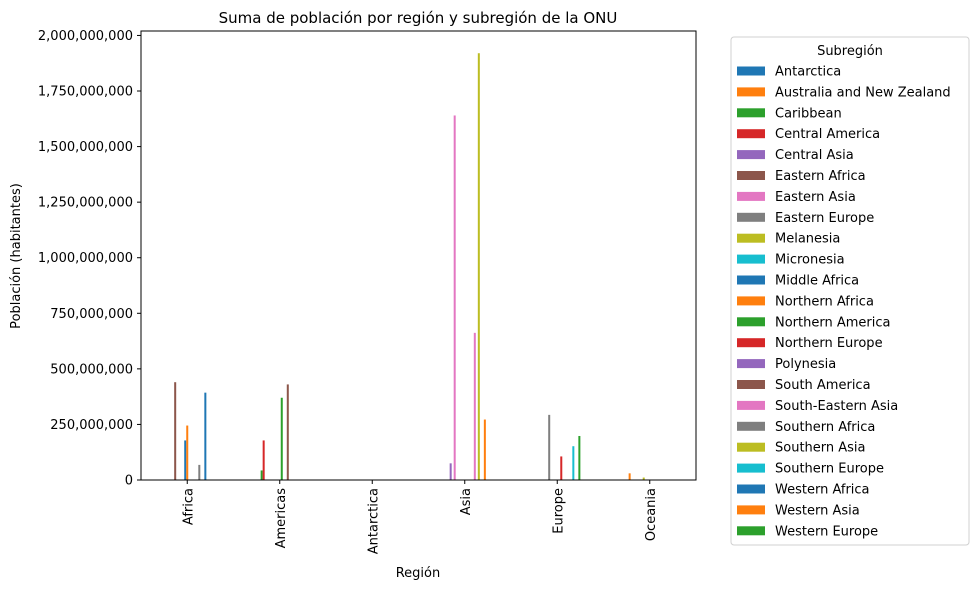 Image resolution: width=979 pixels, height=590 pixels. I want to click on legend-label: Southern Asia, so click(820, 448).